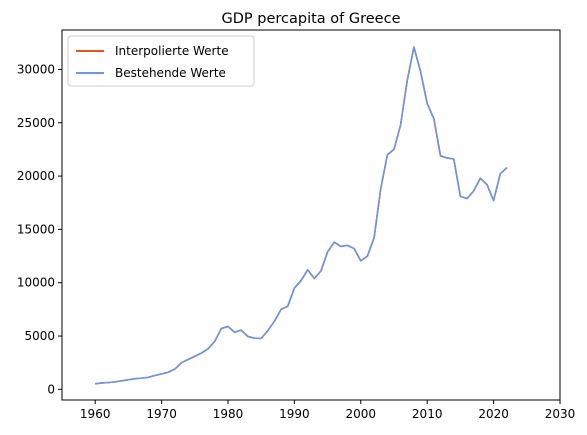 Image resolution: width=587 pixels, height=435 pixels. What do you see at coordinates (170, 73) in the screenshot?
I see `legend-label-existing: Bestehende Werte` at bounding box center [170, 73].